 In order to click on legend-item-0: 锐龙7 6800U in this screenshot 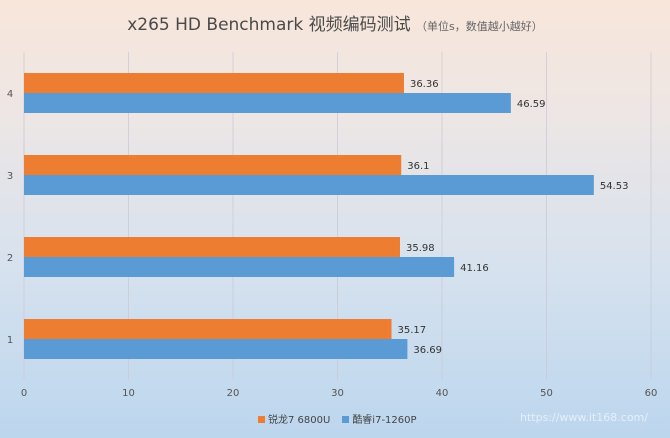, I will do `click(294, 418)`.